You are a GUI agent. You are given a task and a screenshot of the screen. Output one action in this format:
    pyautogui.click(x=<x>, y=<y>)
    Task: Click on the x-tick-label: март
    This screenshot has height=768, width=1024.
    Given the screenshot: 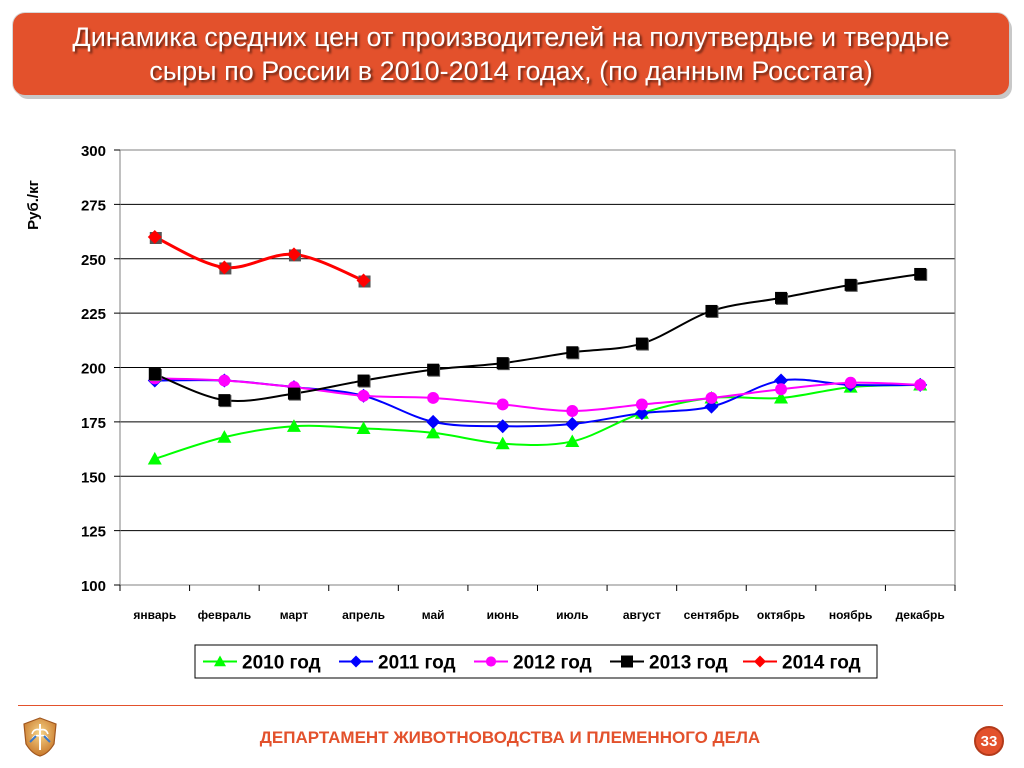 What is the action you would take?
    pyautogui.click(x=294, y=615)
    